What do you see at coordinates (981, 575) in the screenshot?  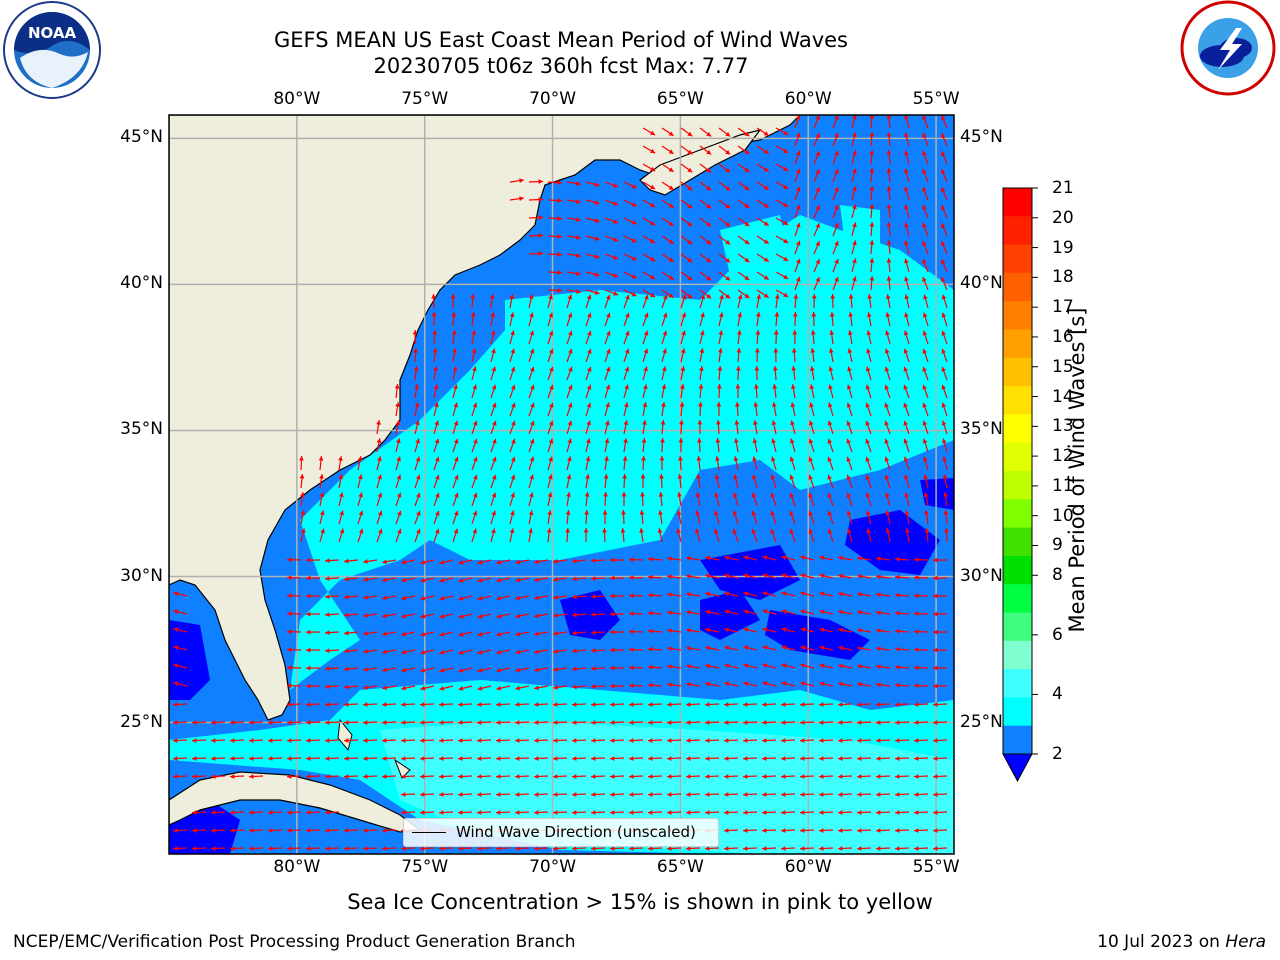 I see `lat-tick-label-right: 30°N` at bounding box center [981, 575].